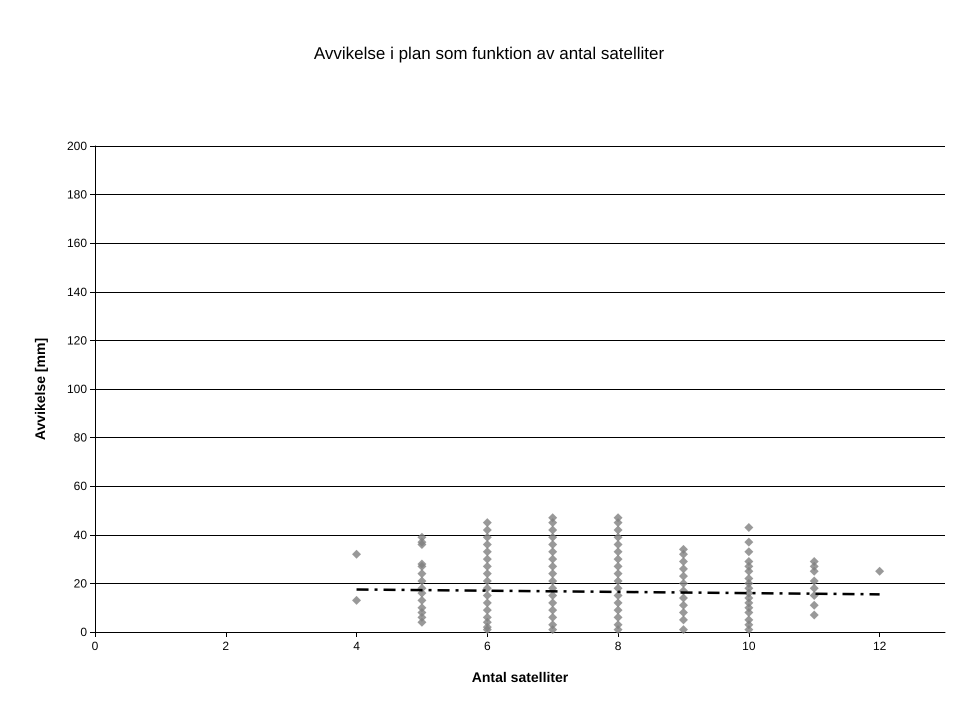 The image size is (978, 720). Describe the element at coordinates (879, 646) in the screenshot. I see `x-tick-label: 12` at that location.